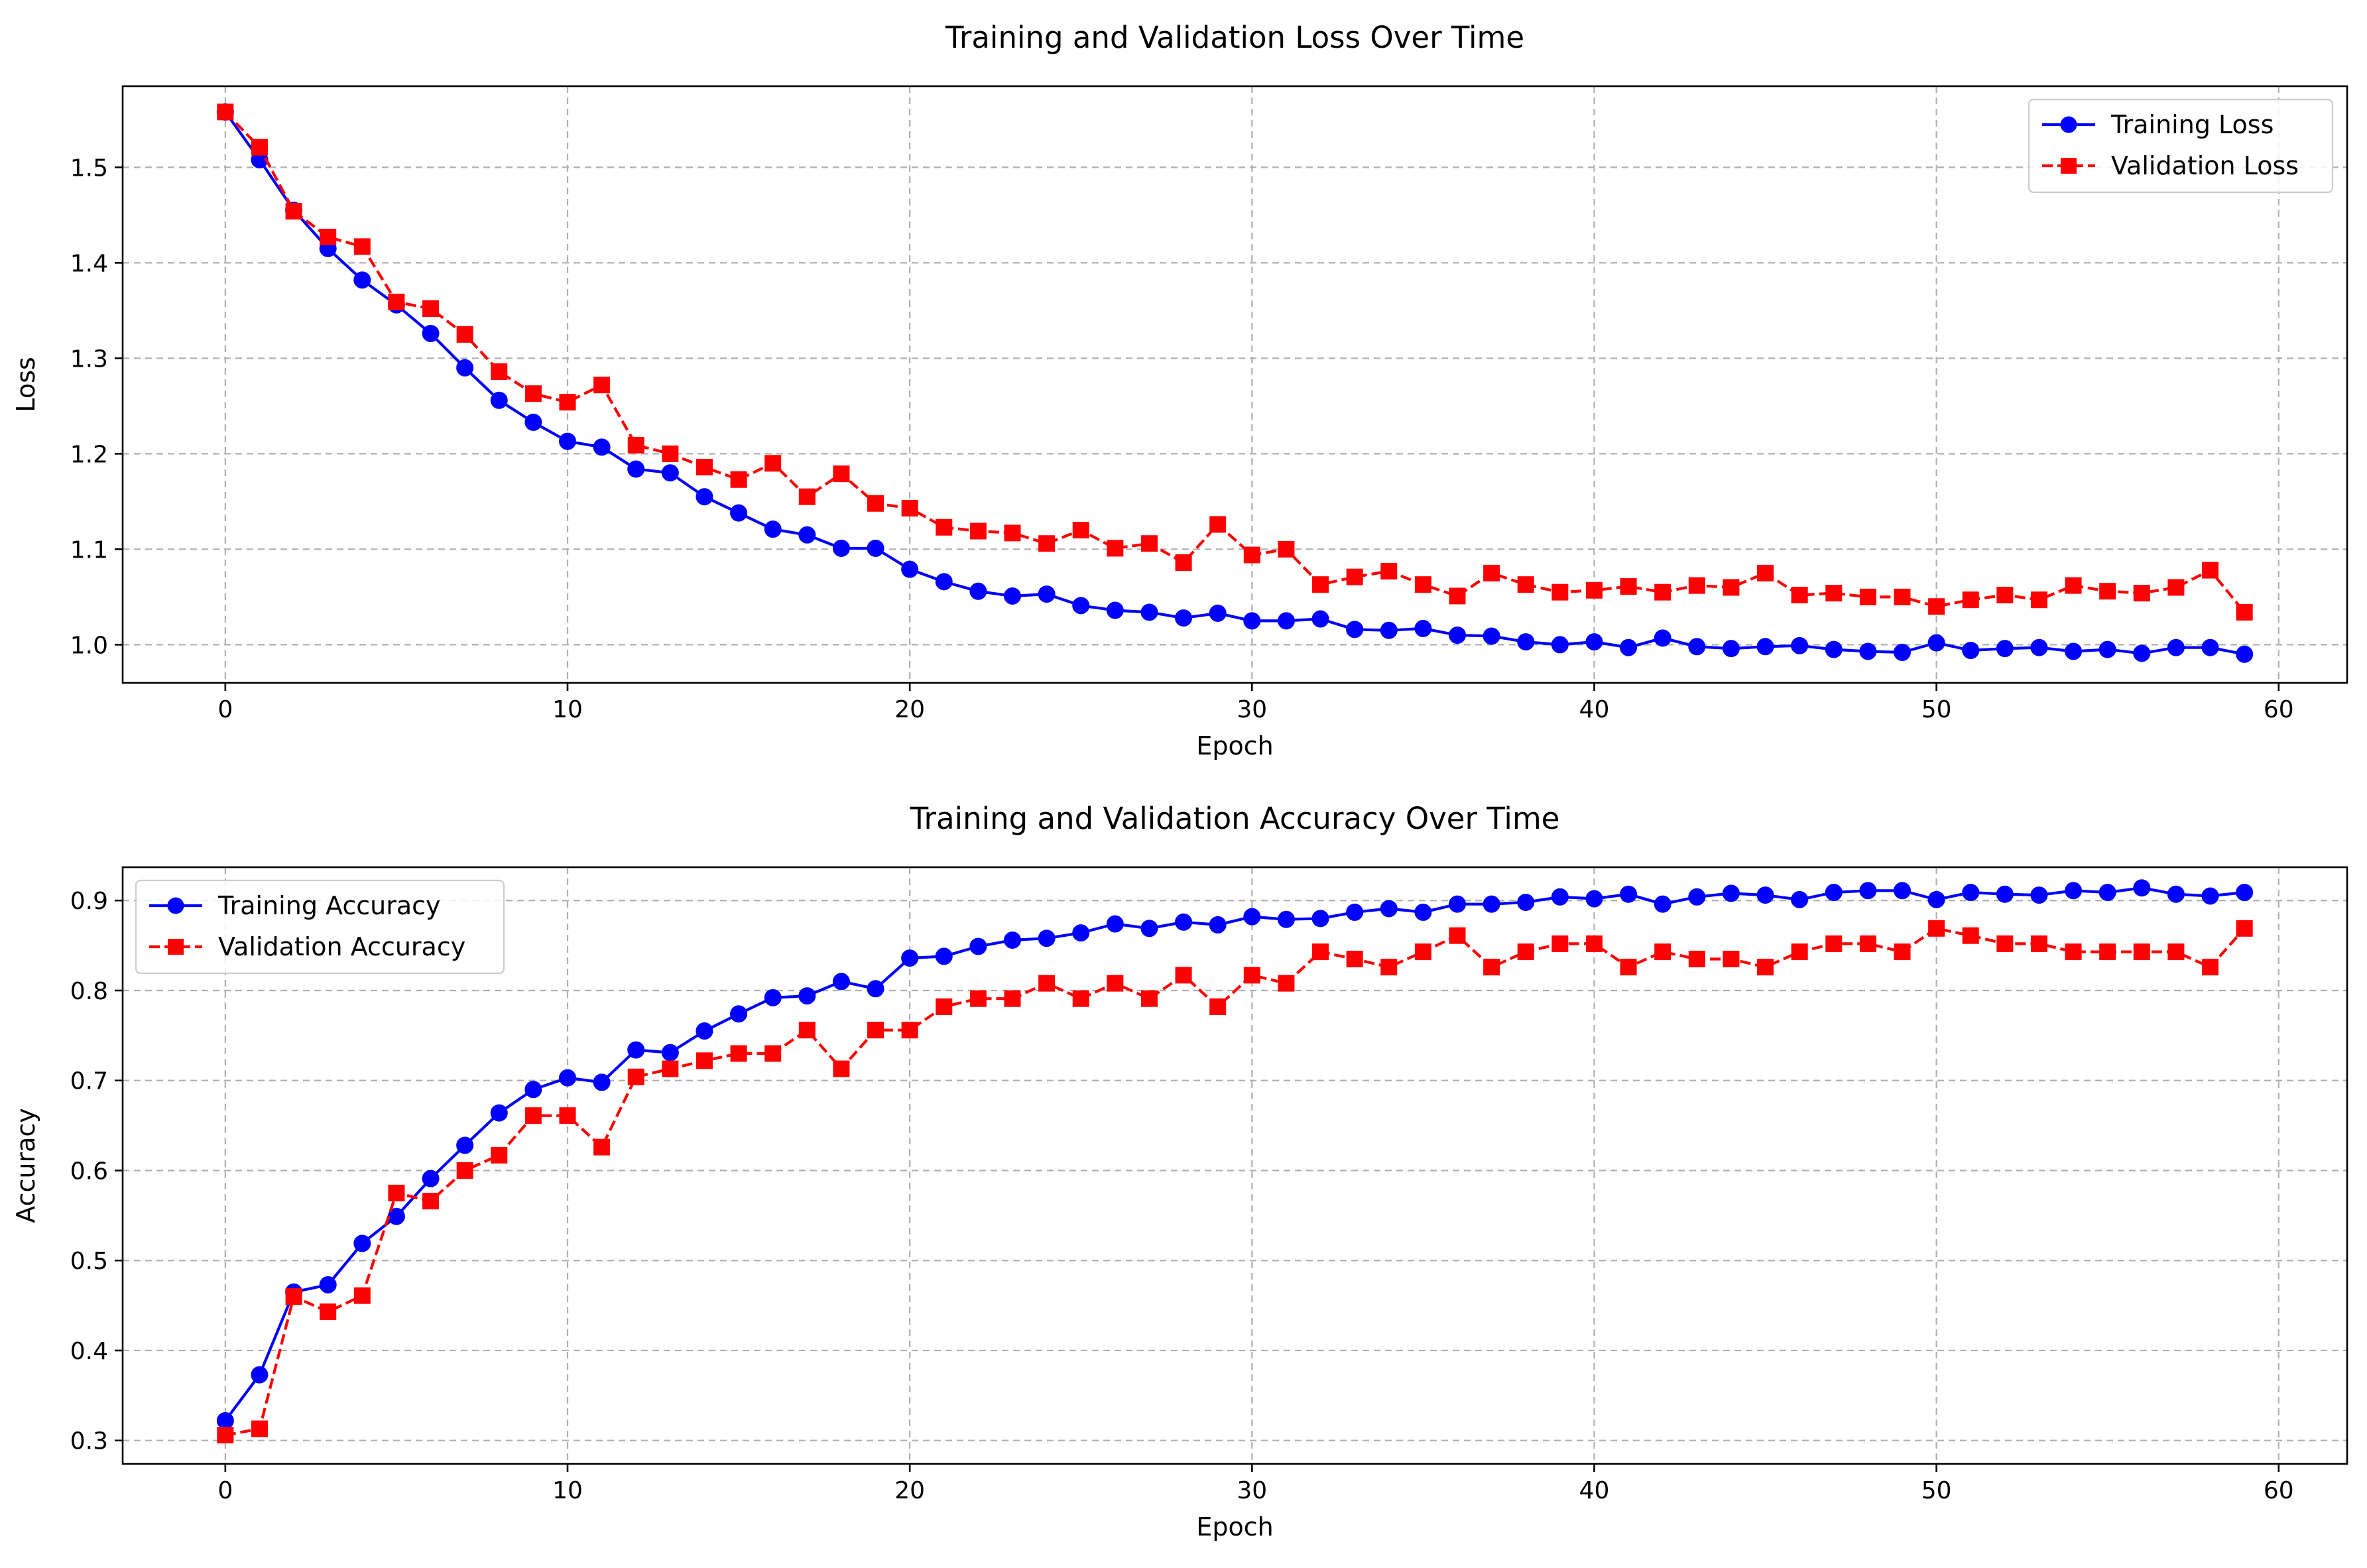 The image size is (2367, 1568). I want to click on x-tick-label: 30, so click(1252, 709).